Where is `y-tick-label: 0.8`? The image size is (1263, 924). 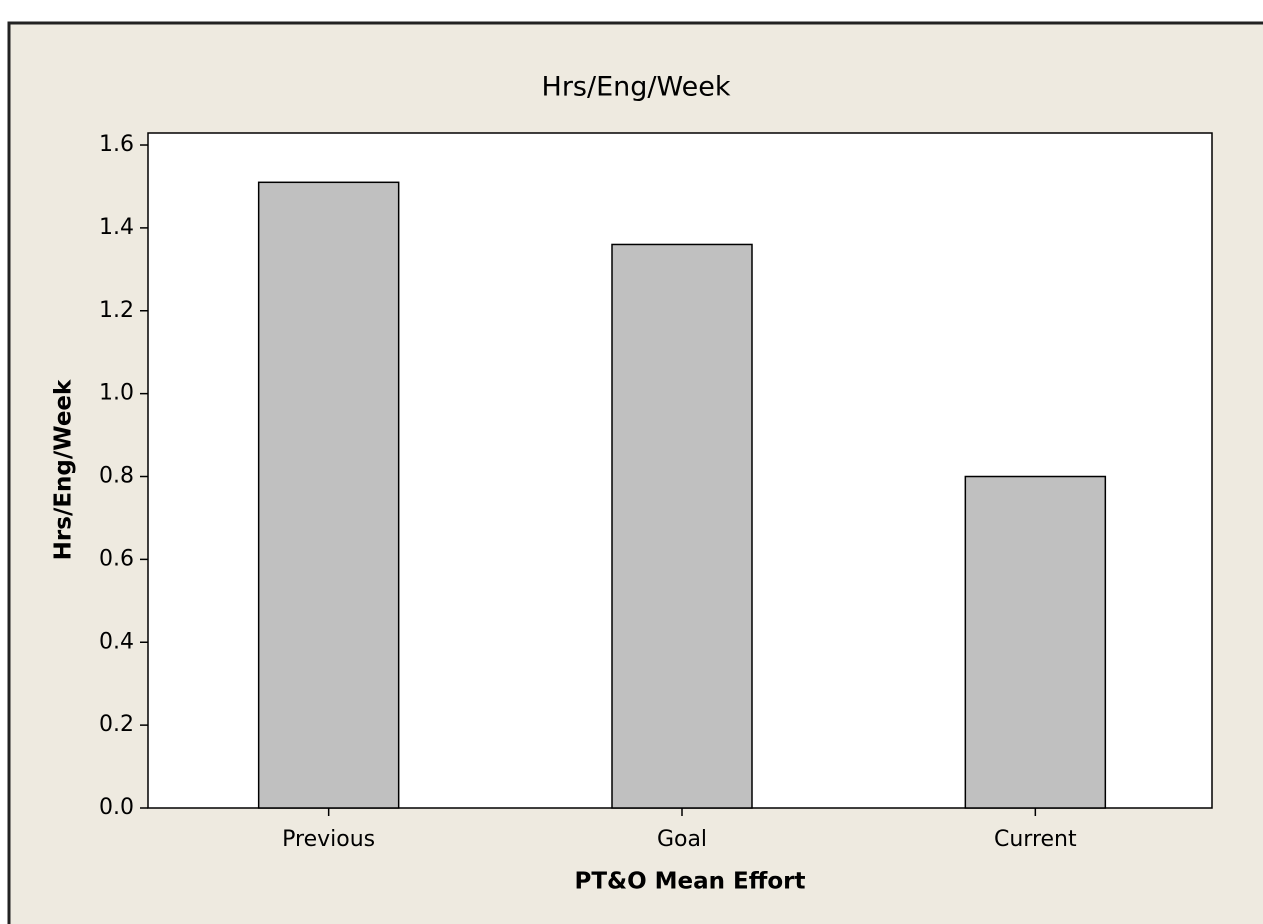 y-tick-label: 0.8 is located at coordinates (116, 476).